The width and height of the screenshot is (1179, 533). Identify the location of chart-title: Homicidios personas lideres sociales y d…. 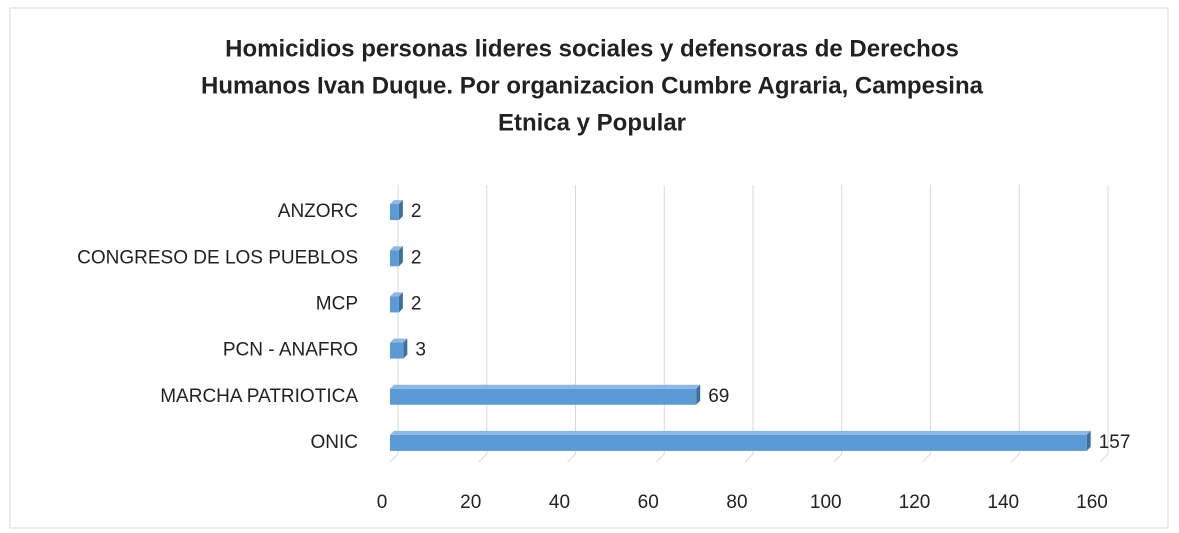
(592, 48).